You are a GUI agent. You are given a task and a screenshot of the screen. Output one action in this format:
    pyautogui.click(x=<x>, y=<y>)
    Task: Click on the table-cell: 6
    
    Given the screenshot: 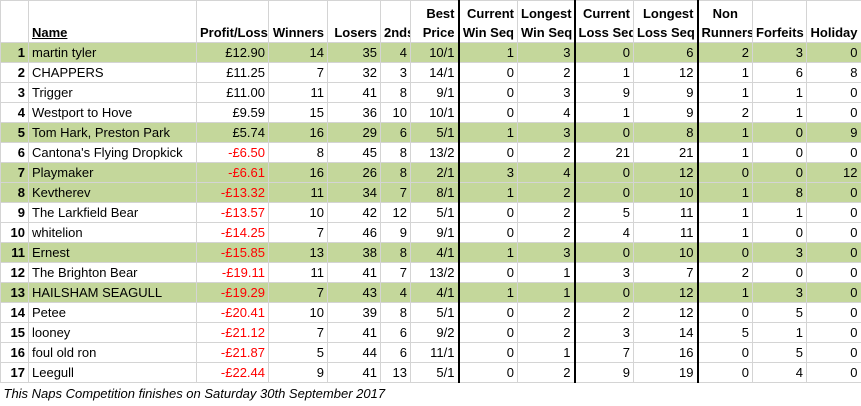 What is the action you would take?
    pyautogui.click(x=395, y=352)
    